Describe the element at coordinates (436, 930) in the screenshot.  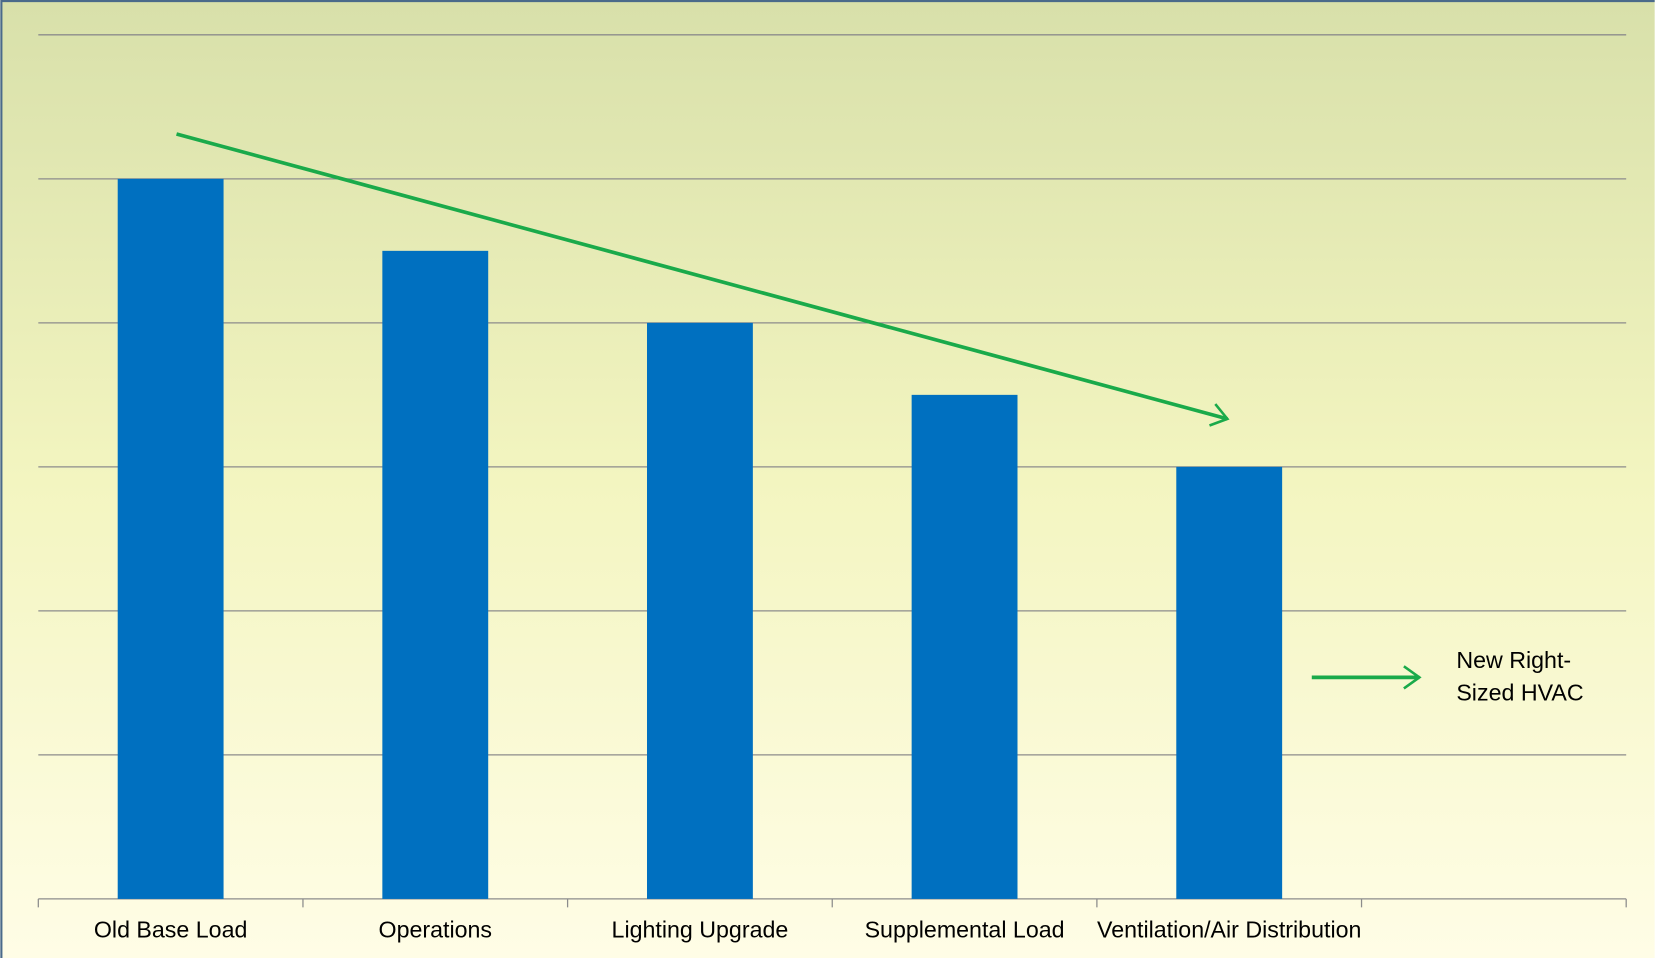
I see `x-tick-label: Operations` at that location.